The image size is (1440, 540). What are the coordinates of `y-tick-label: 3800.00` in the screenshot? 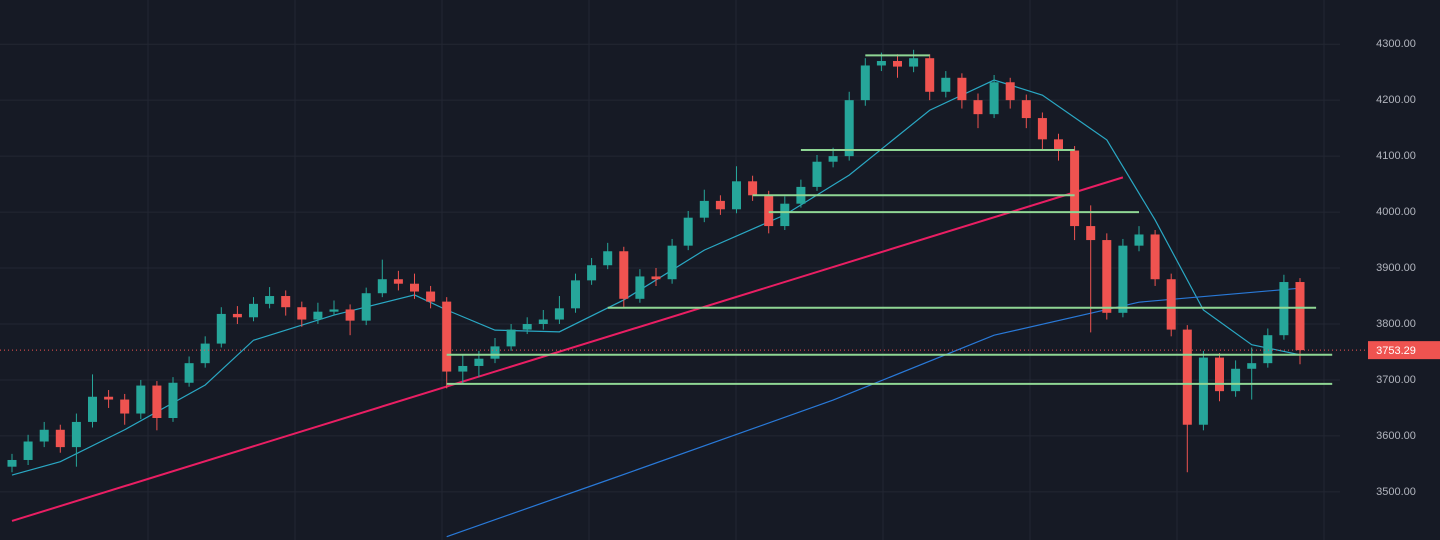 It's located at (1396, 324).